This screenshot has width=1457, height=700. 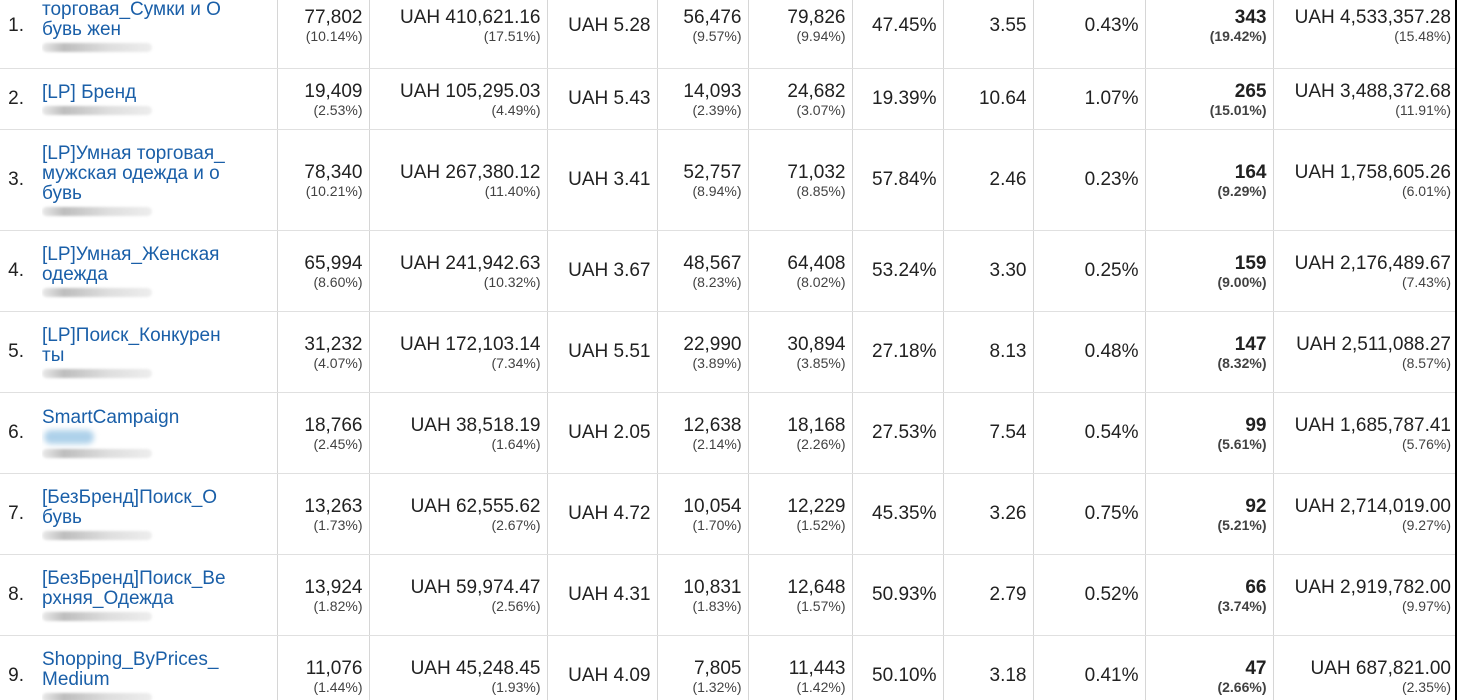 I want to click on campaign-link: [LP] Бренд, so click(x=89, y=92).